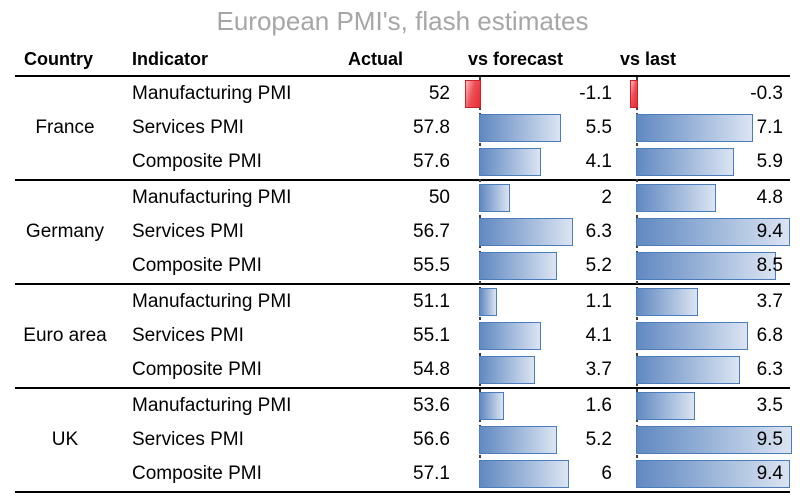  What do you see at coordinates (769, 197) in the screenshot?
I see `last-value: 4.8` at bounding box center [769, 197].